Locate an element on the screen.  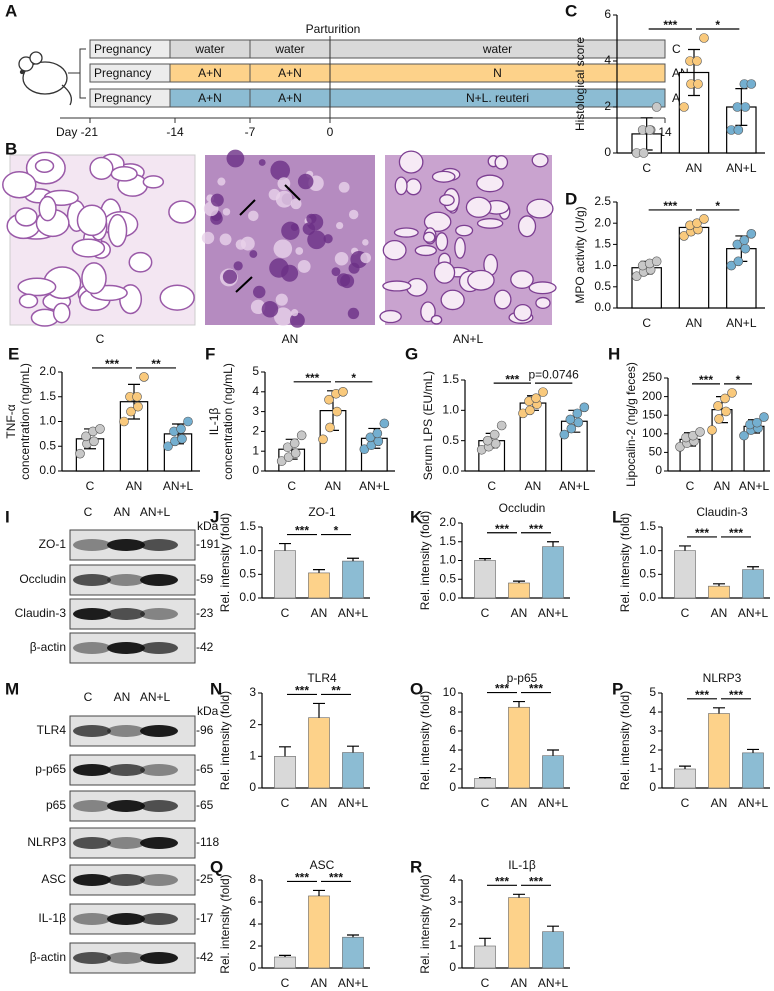
protein-label: β-actin is located at coordinates (48, 957).